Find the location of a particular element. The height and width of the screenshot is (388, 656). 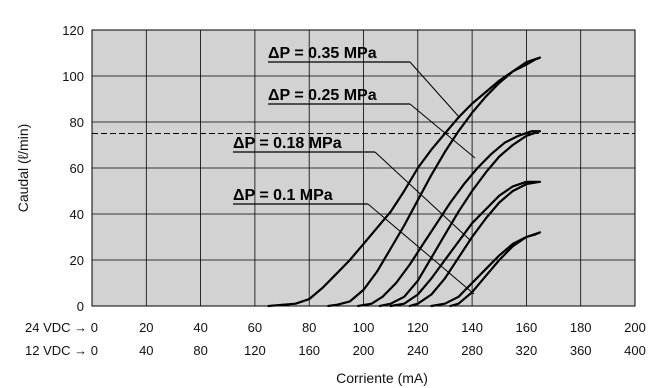

x-tick-label: 280 is located at coordinates (472, 350).